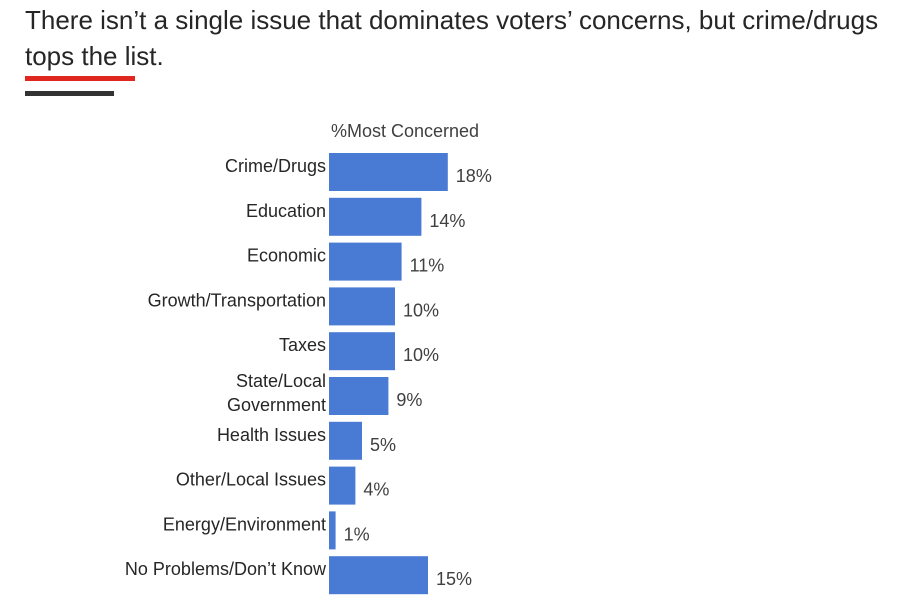  Describe the element at coordinates (275, 166) in the screenshot. I see `category-label: Crime/Drugs` at that location.